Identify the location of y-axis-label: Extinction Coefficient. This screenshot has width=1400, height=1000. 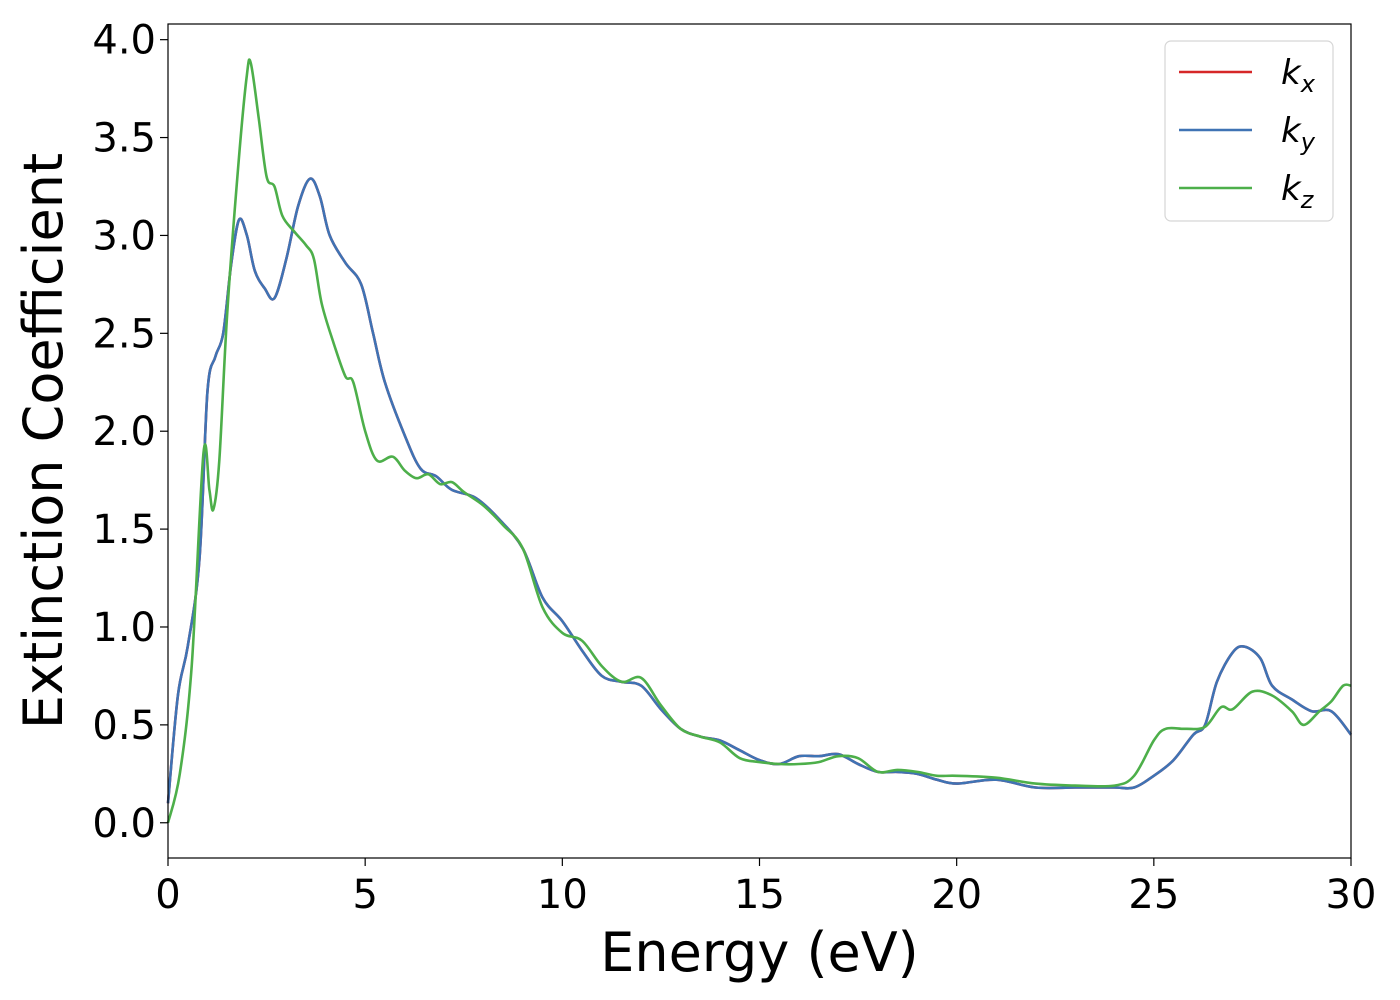
(43, 441).